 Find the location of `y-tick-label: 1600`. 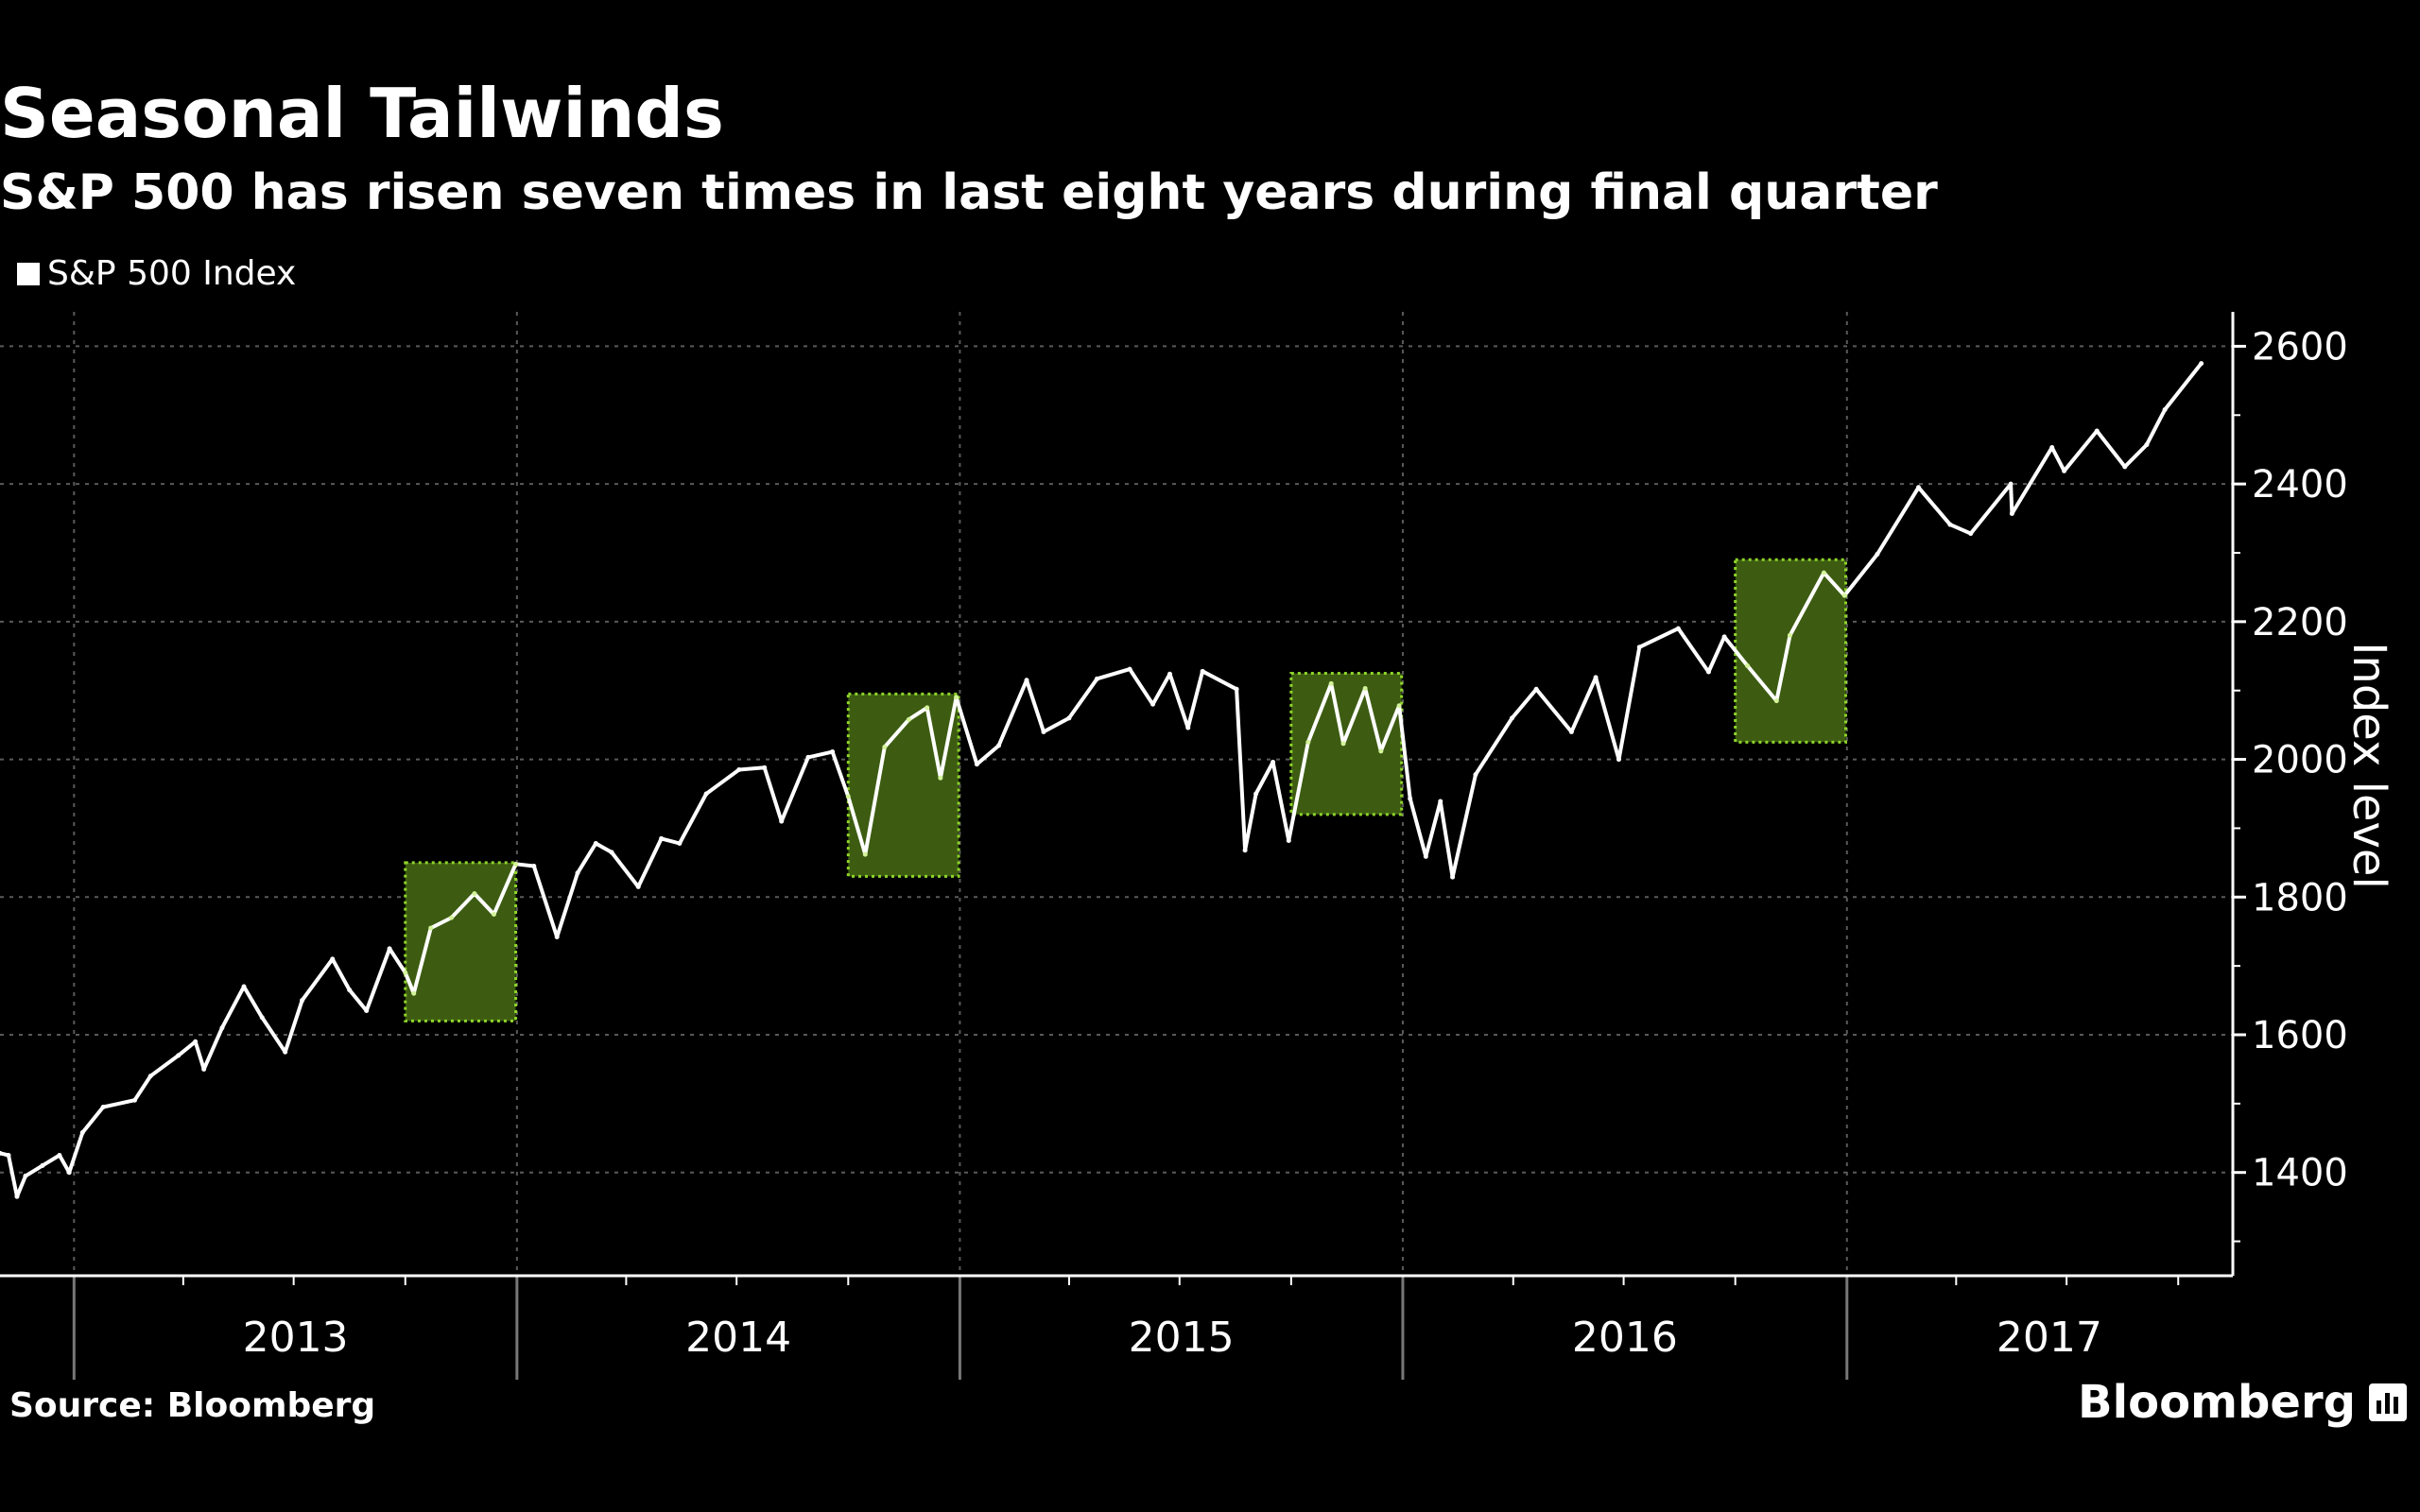

y-tick-label: 1600 is located at coordinates (2300, 1035).